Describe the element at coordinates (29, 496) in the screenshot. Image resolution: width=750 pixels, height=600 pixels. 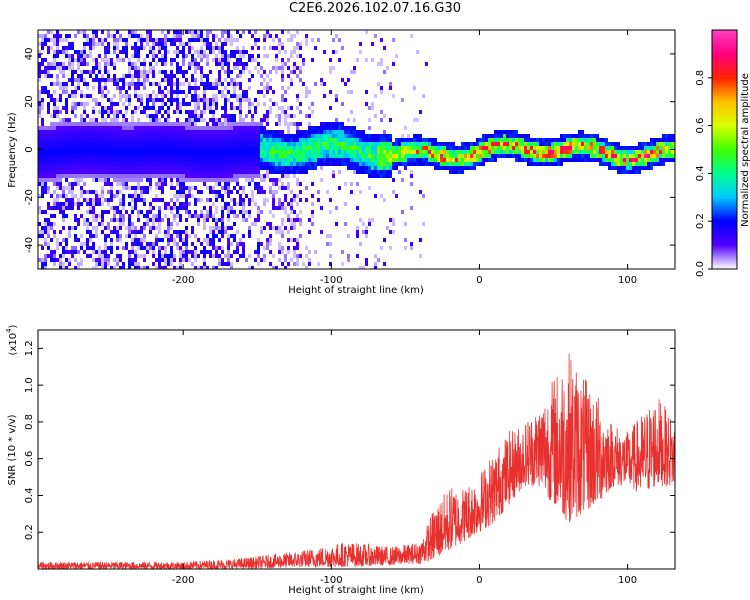
I see `y-tick-label: 0.4` at that location.